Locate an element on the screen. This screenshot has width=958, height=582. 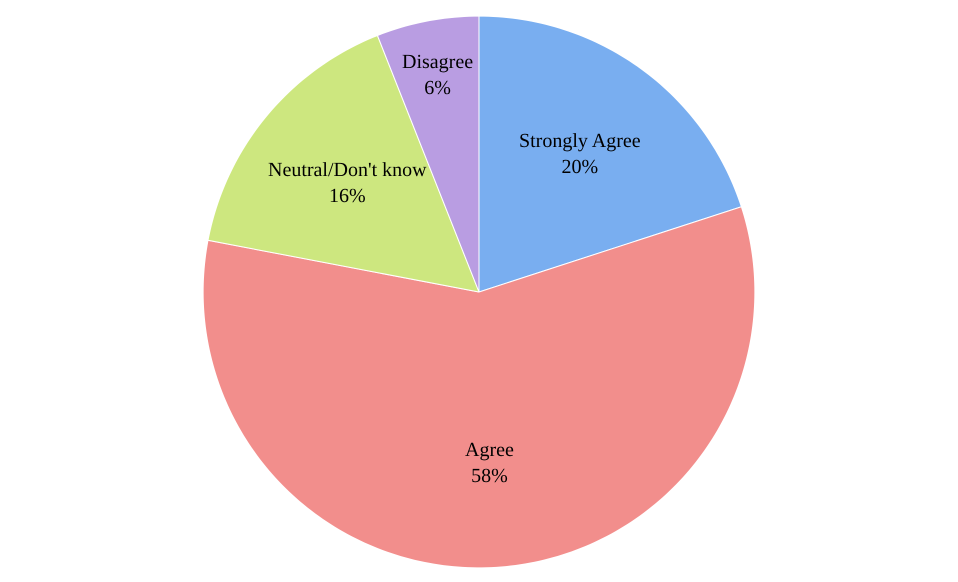
slice-label: Disagree is located at coordinates (438, 62).